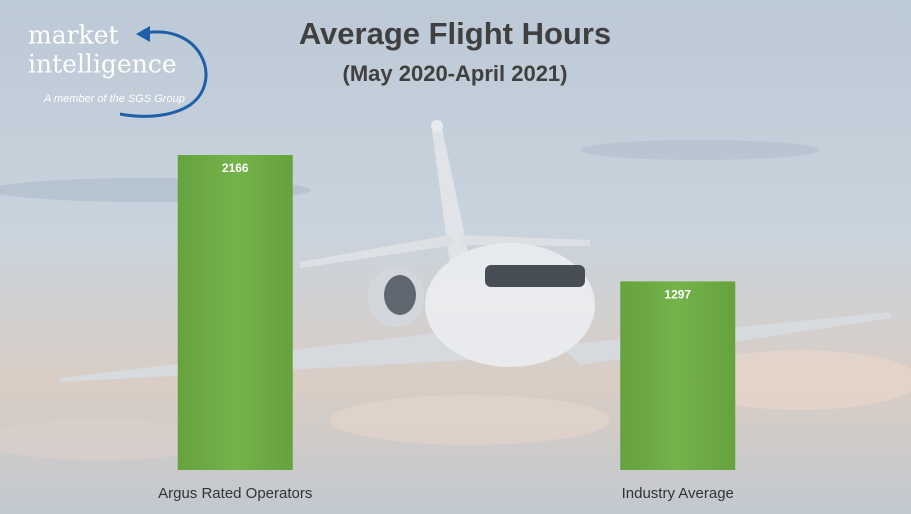  I want to click on logo-text: intelligence, so click(102, 64).